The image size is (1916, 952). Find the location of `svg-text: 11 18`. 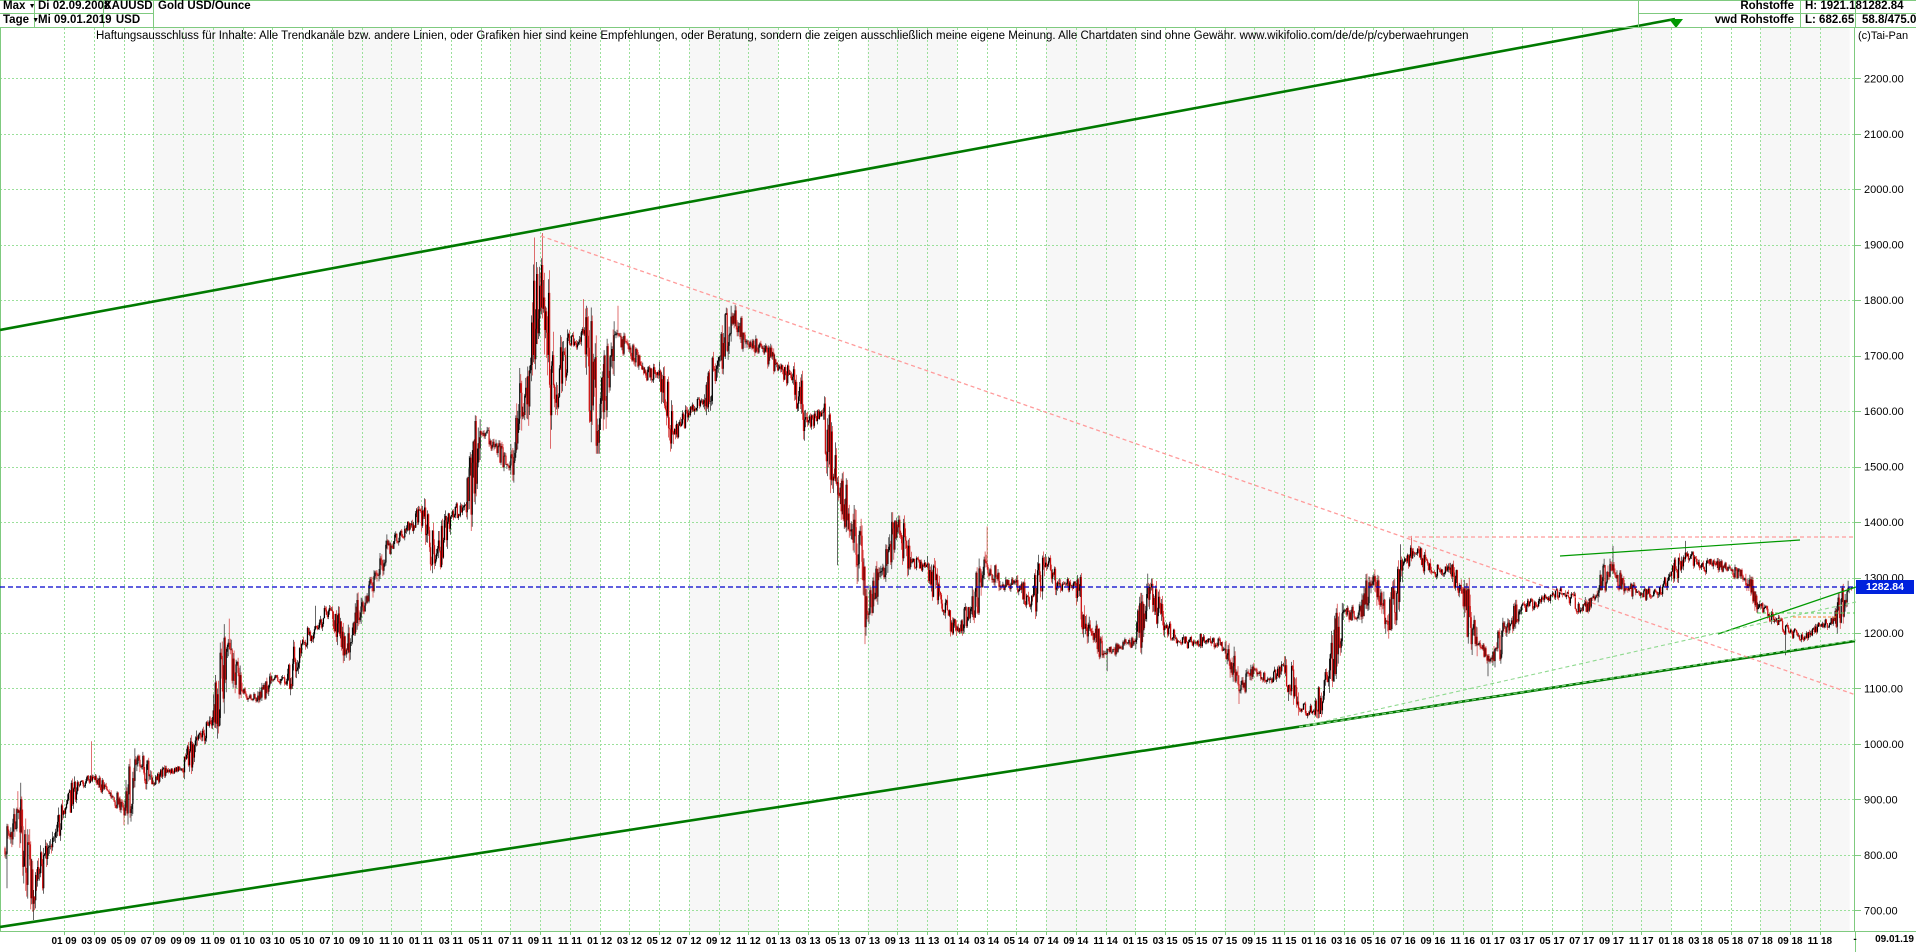

svg-text: 11 18 is located at coordinates (1820, 941).